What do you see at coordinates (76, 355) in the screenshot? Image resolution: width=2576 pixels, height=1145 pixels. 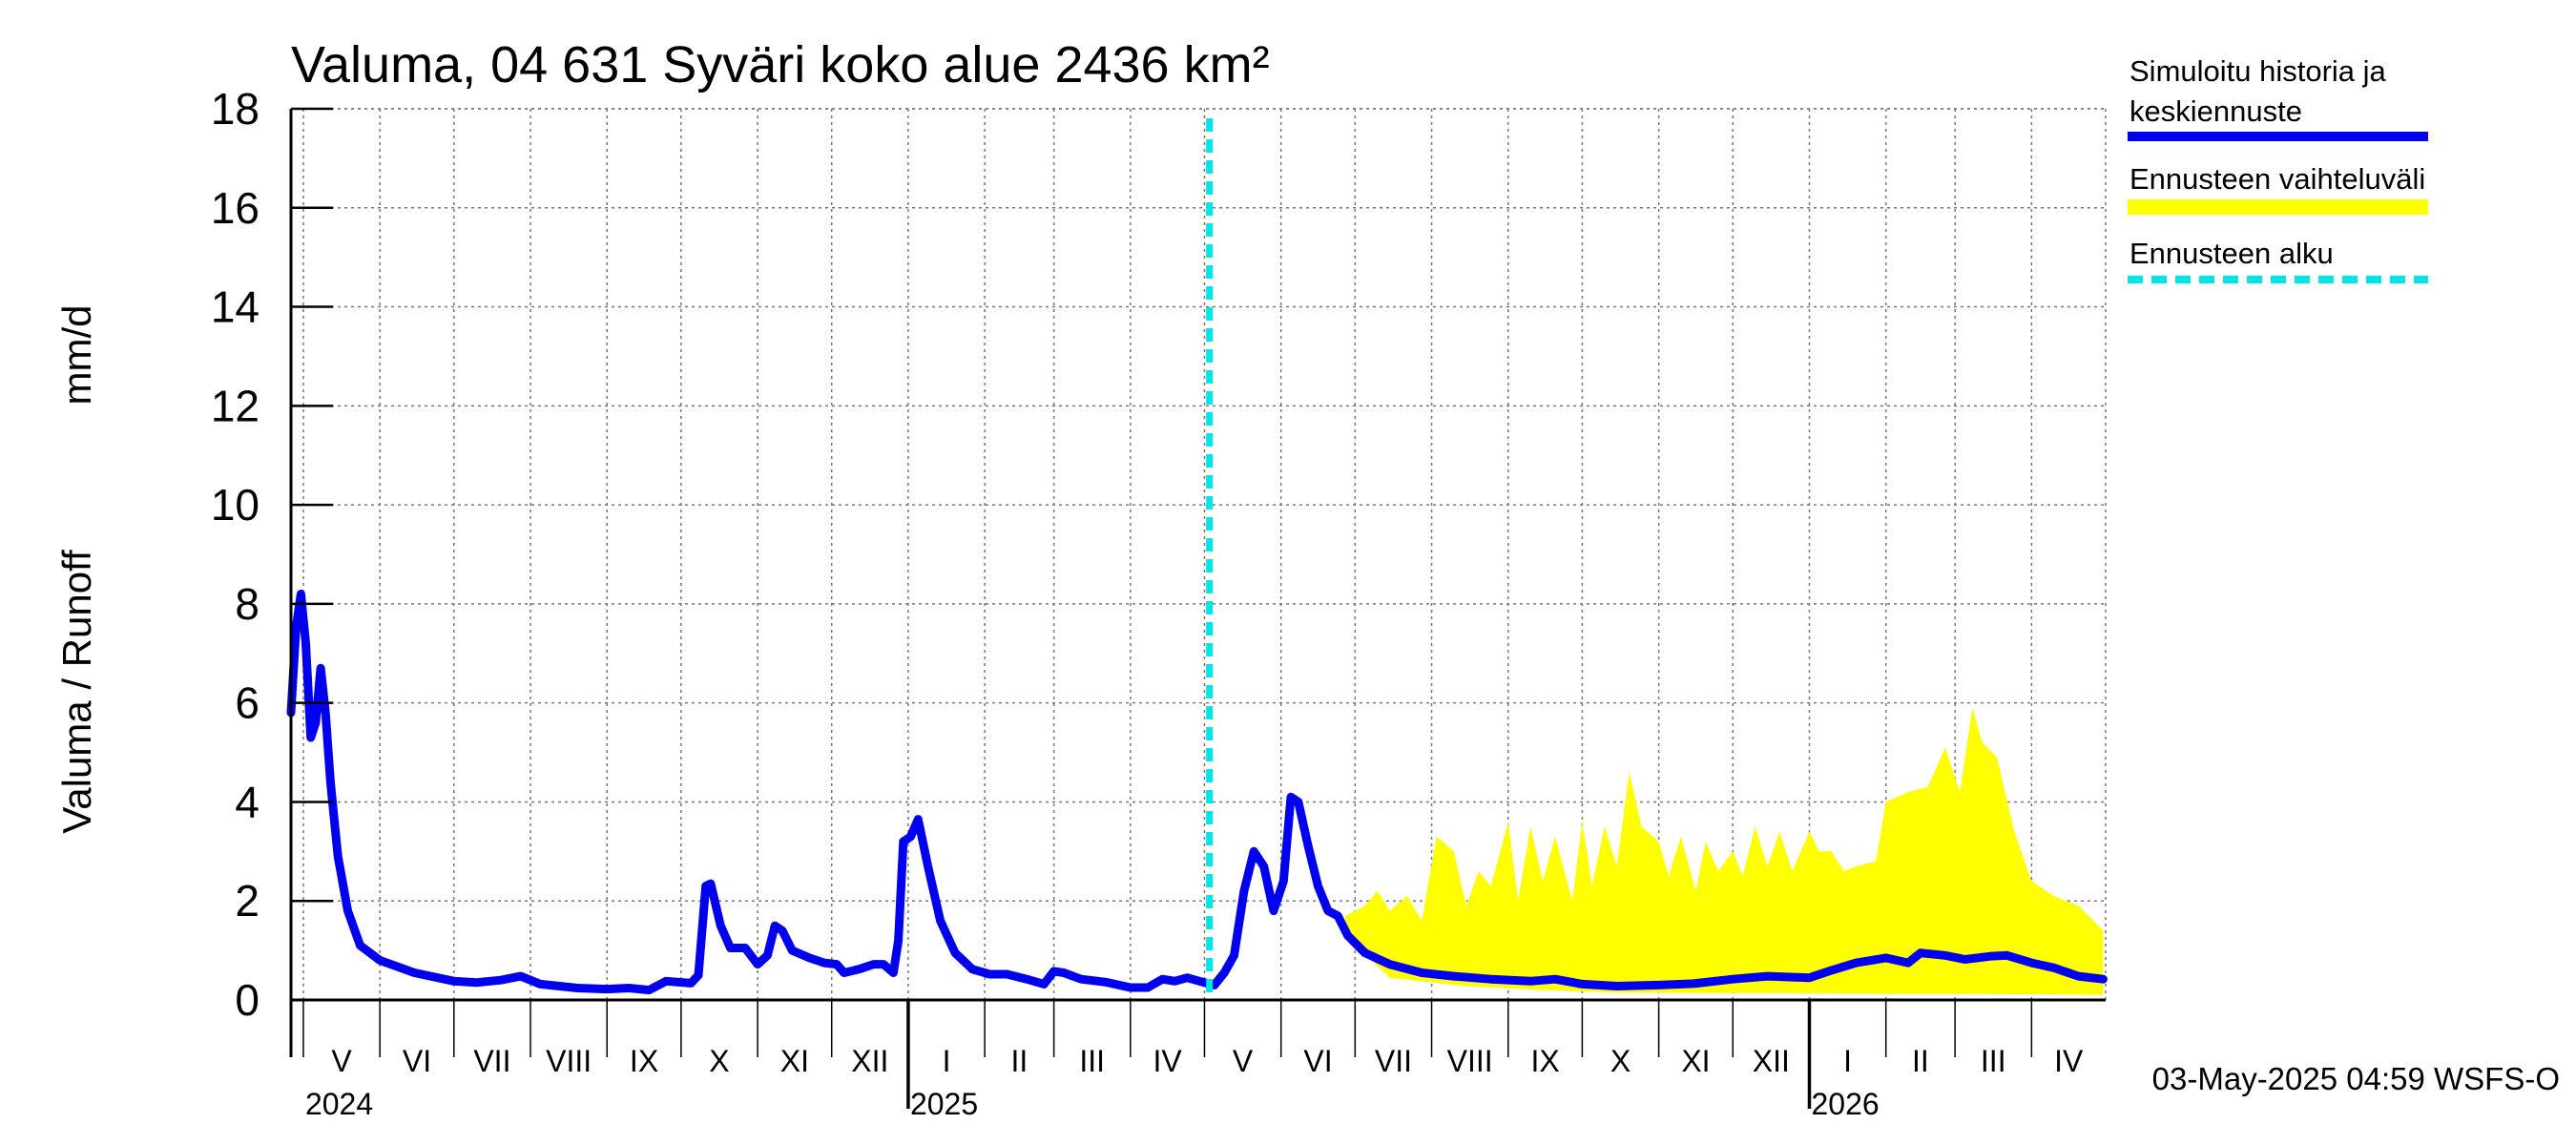 I see `y-axis-label-right: mm/d` at bounding box center [76, 355].